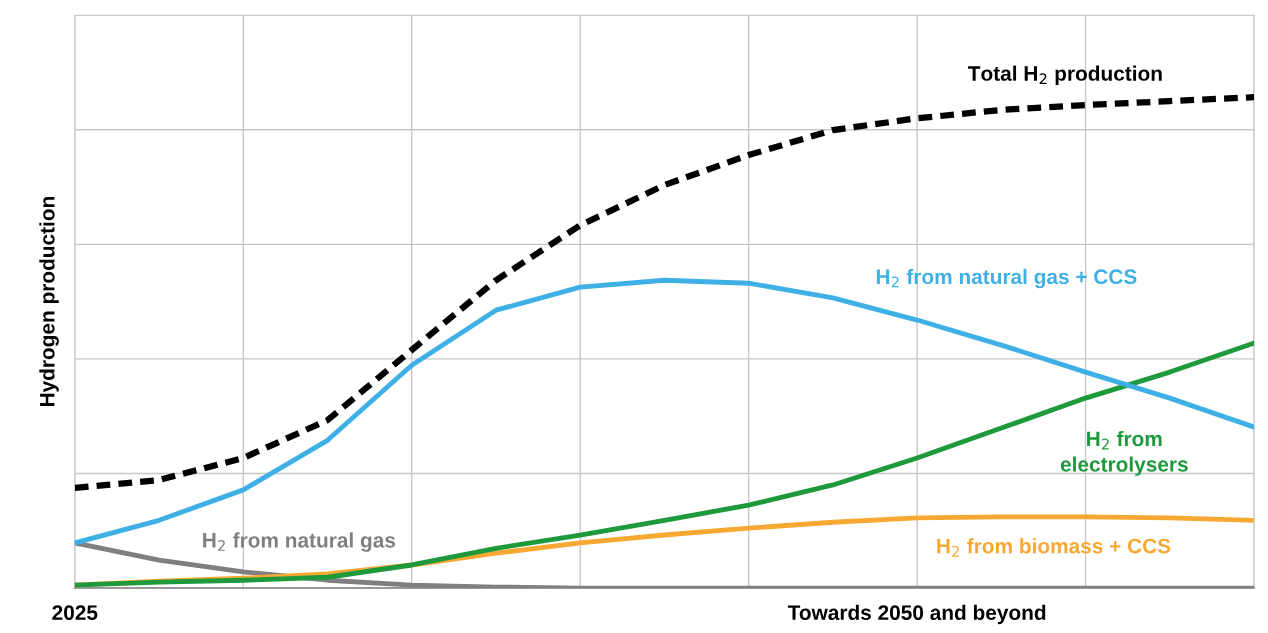 This screenshot has height=633, width=1268. Describe the element at coordinates (1054, 547) in the screenshot. I see `series-label: H$_{2}$ from biomass + CCS` at that location.